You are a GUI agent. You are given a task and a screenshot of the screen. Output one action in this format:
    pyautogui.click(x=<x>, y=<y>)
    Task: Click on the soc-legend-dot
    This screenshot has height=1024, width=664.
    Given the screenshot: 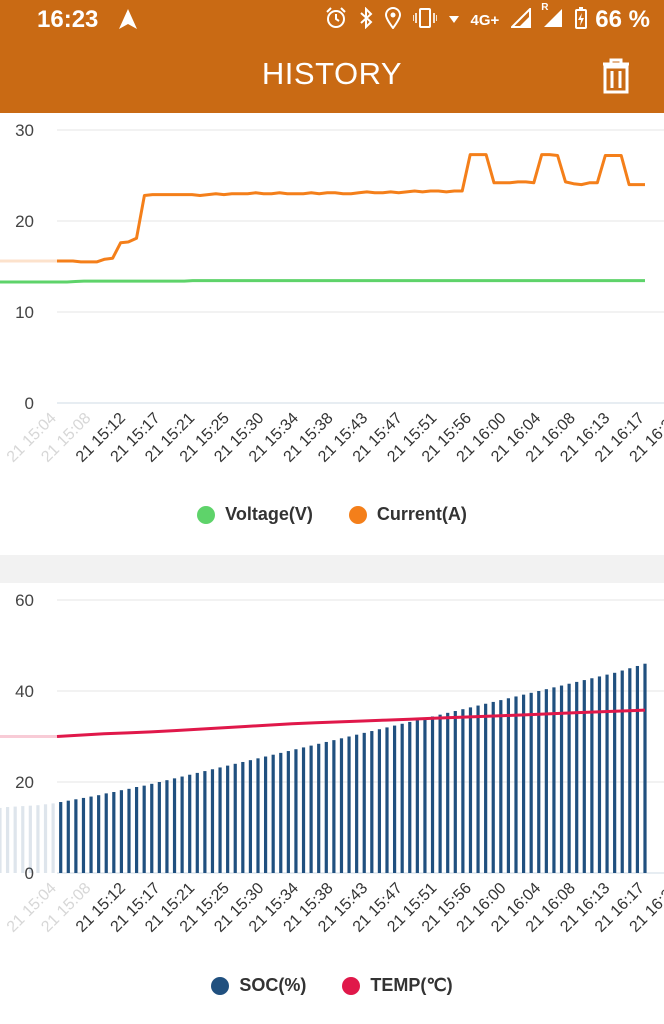 What is the action you would take?
    pyautogui.click(x=220, y=985)
    